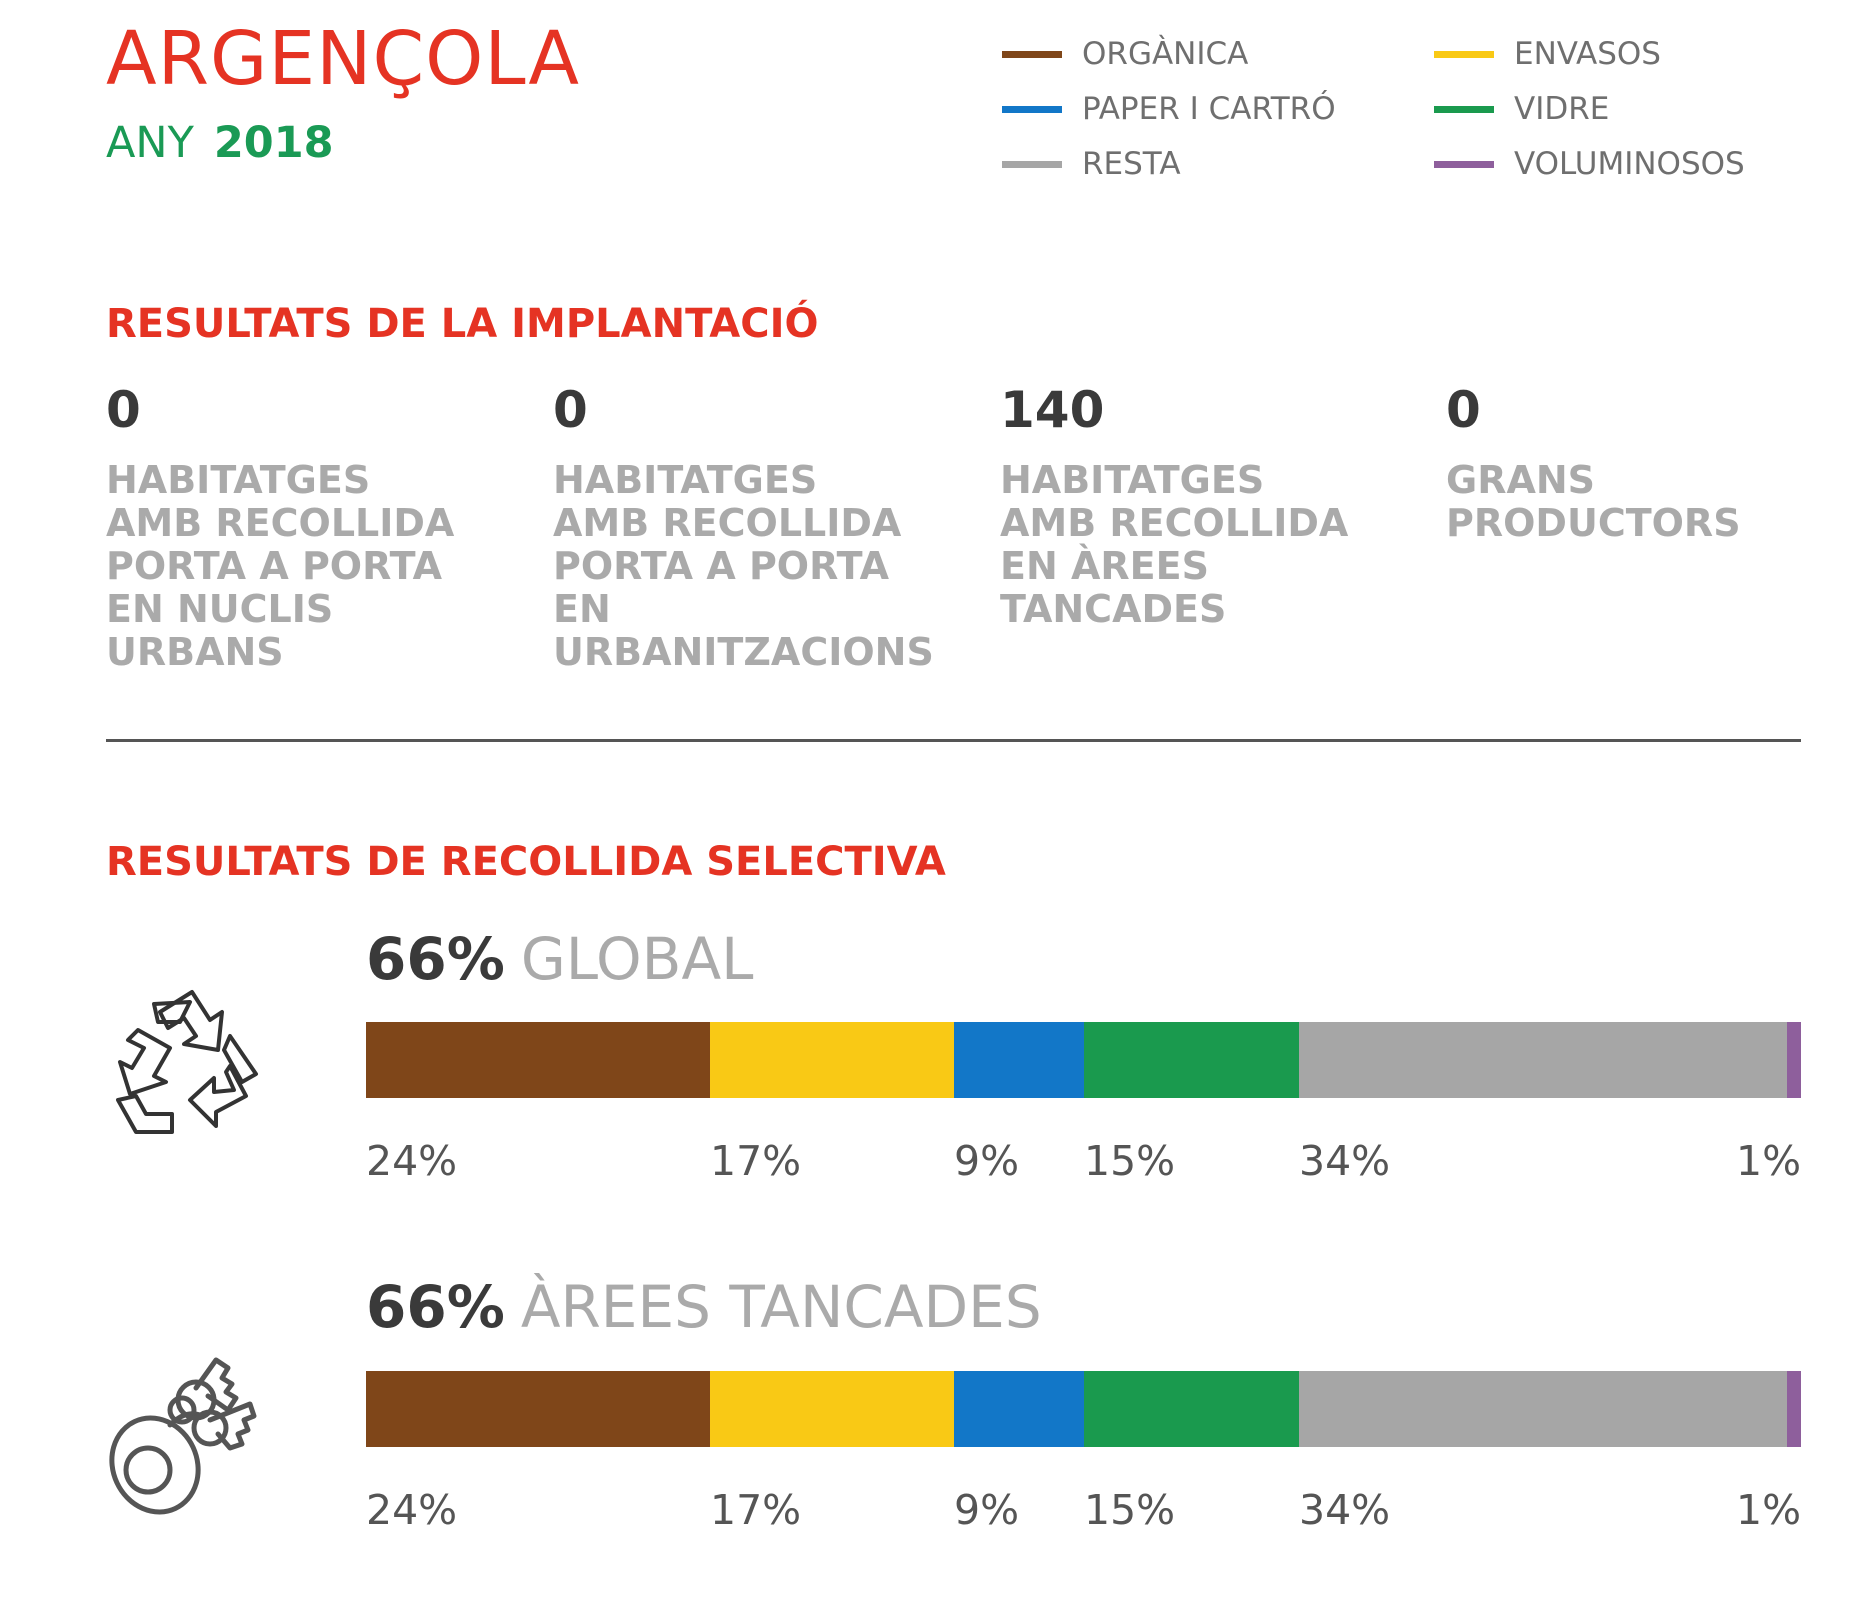  I want to click on stat-label-line: EN ÀREES, so click(1104, 566).